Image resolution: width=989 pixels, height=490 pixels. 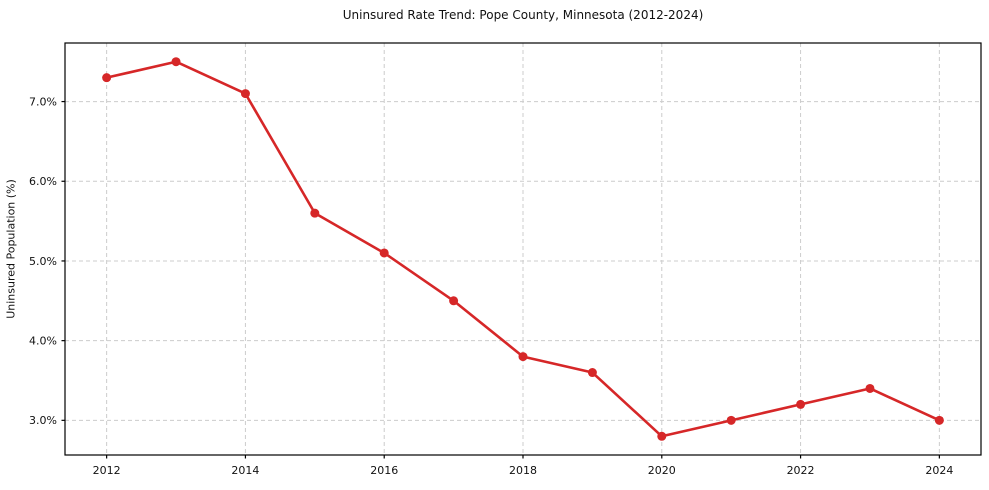 What do you see at coordinates (939, 470) in the screenshot?
I see `x-tick-label: 2024` at bounding box center [939, 470].